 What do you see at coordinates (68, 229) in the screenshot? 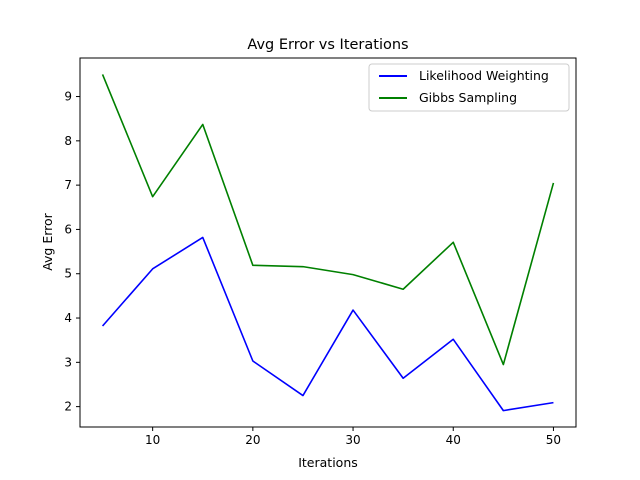
I see `y-tick-label: 6` at bounding box center [68, 229].